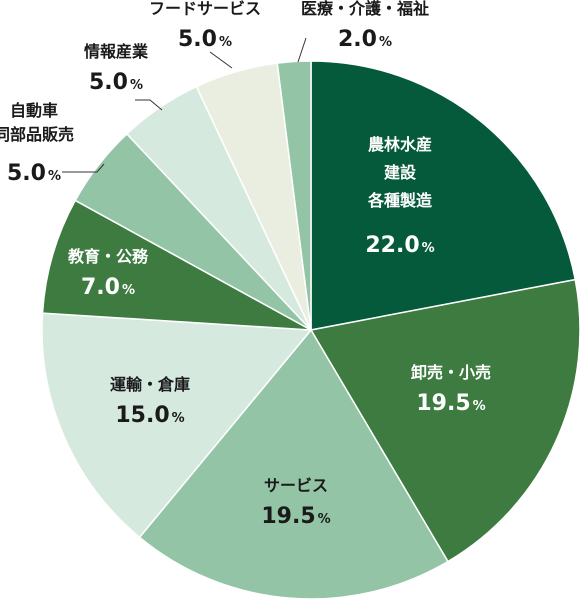 The image size is (580, 599). What do you see at coordinates (288, 516) in the screenshot?
I see `slice-value-2: 19.5` at bounding box center [288, 516].